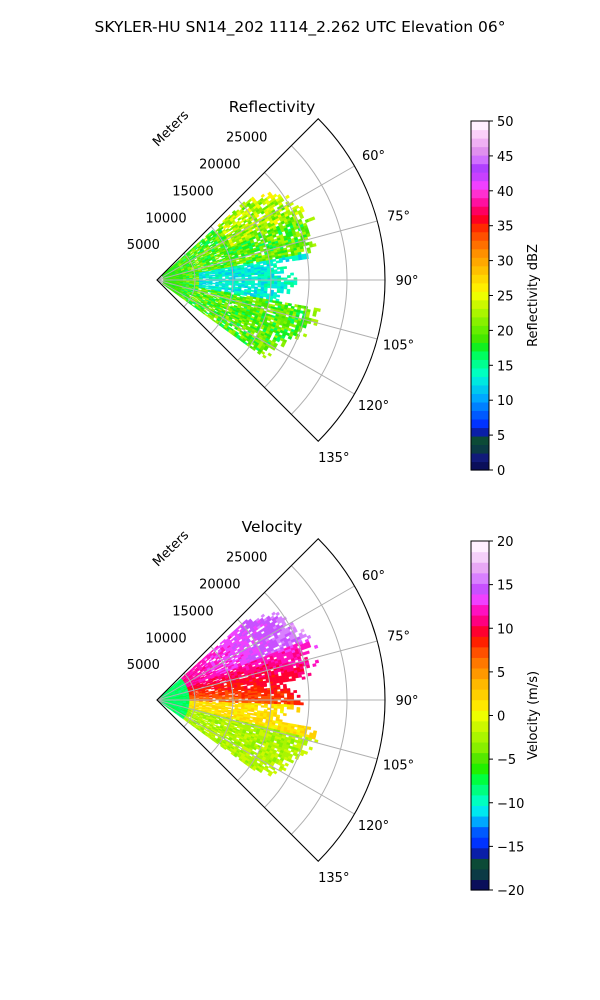  Describe the element at coordinates (373, 406) in the screenshot. I see `azimuth-tick-label: 120°` at that location.